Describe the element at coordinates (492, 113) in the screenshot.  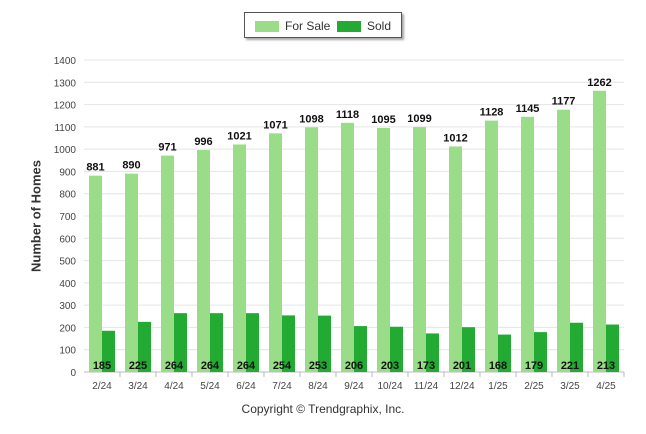
I see `data-label-for-sale: 1128` at that location.